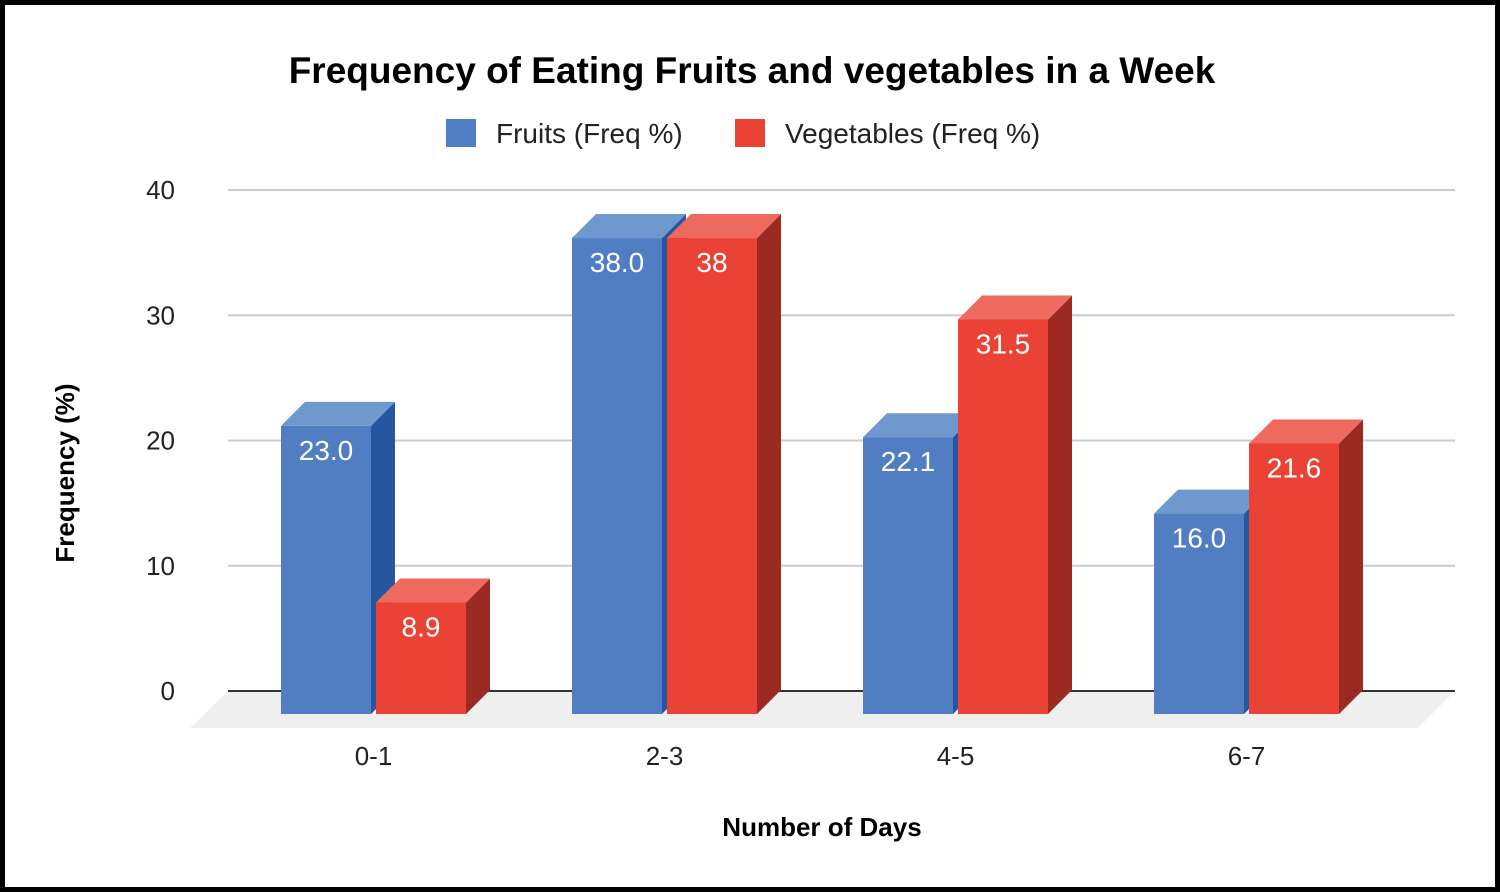 This screenshot has height=892, width=1500. I want to click on y-tick-label: 40, so click(160, 190).